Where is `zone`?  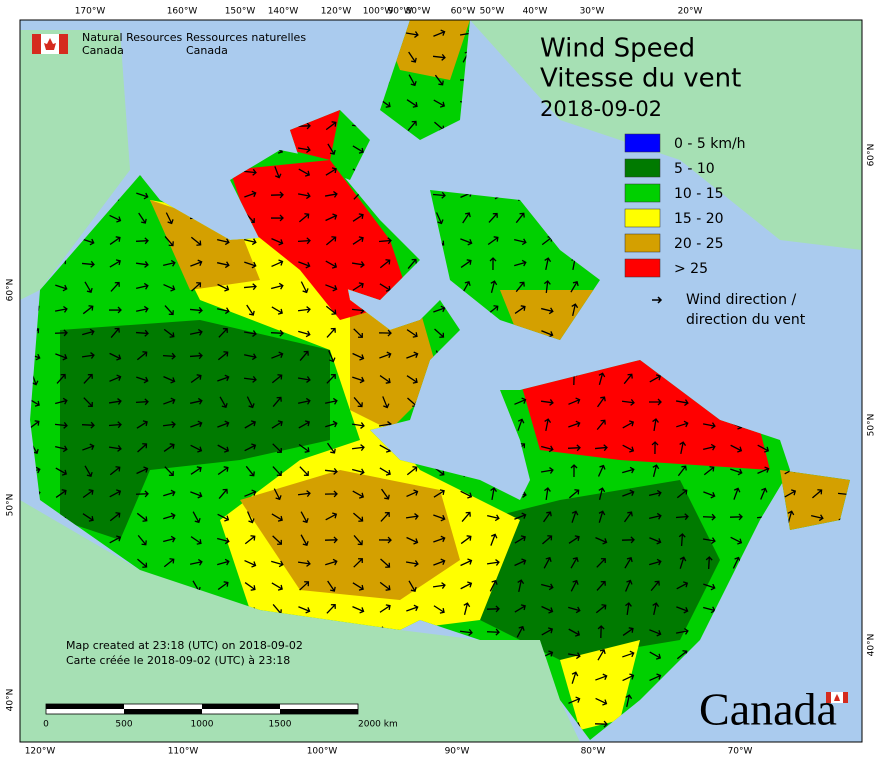 zone is located at coordinates (395, 365).